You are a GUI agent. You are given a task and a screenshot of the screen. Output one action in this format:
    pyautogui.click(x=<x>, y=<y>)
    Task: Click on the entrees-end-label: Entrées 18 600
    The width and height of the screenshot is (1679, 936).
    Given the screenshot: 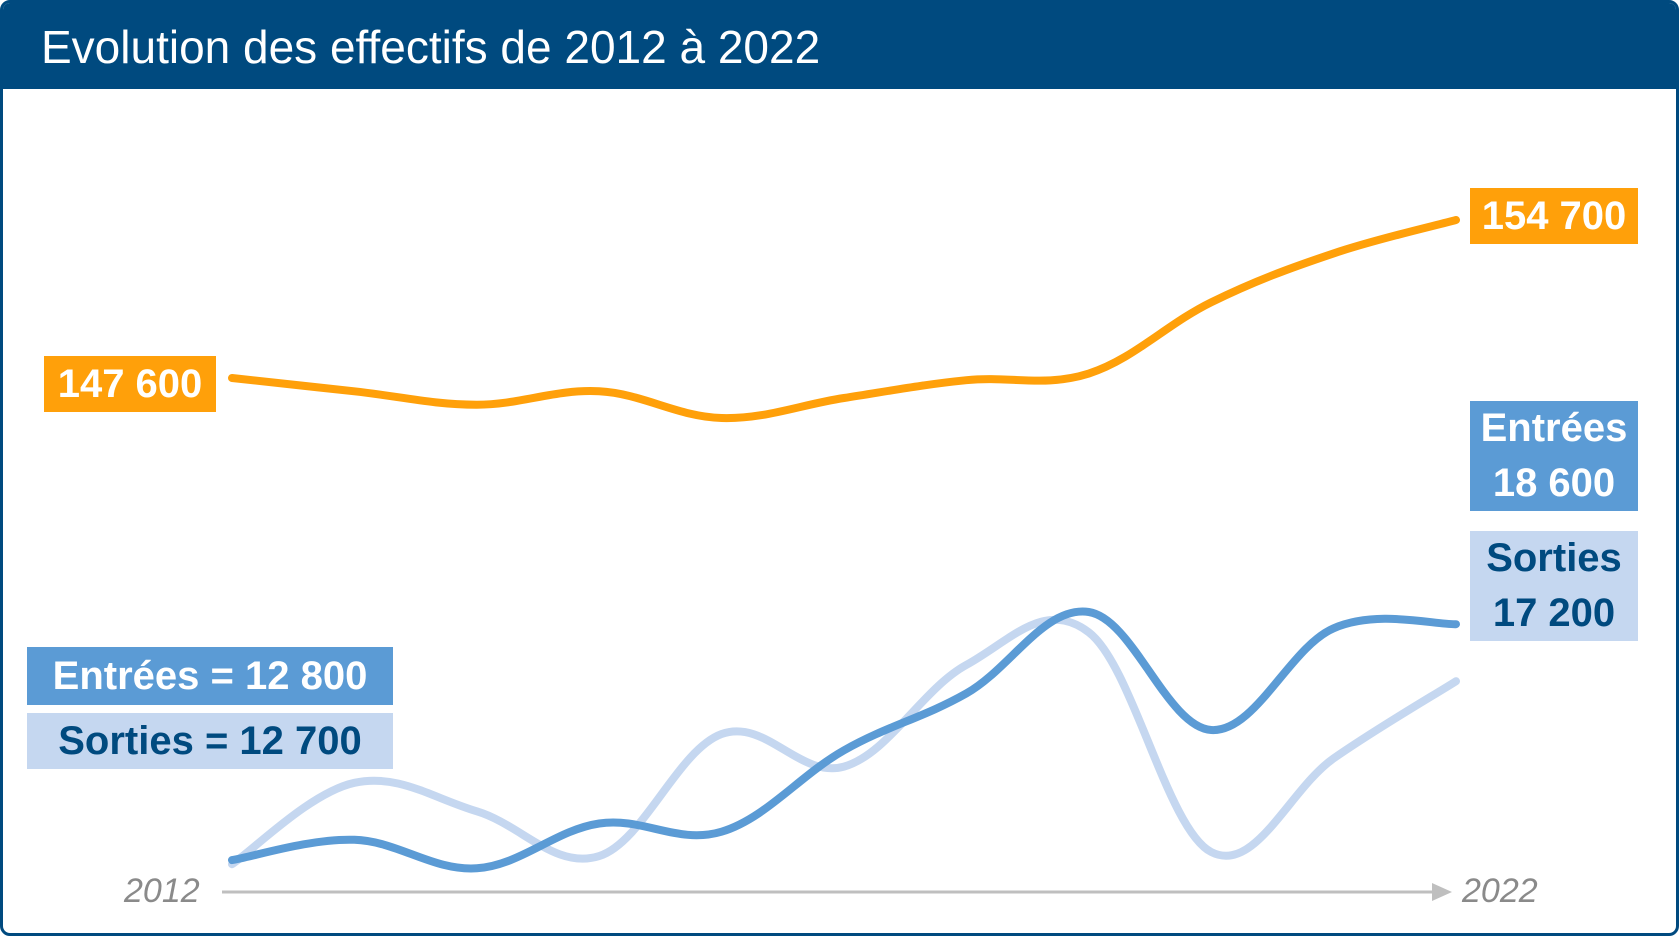 What is the action you would take?
    pyautogui.click(x=1554, y=456)
    